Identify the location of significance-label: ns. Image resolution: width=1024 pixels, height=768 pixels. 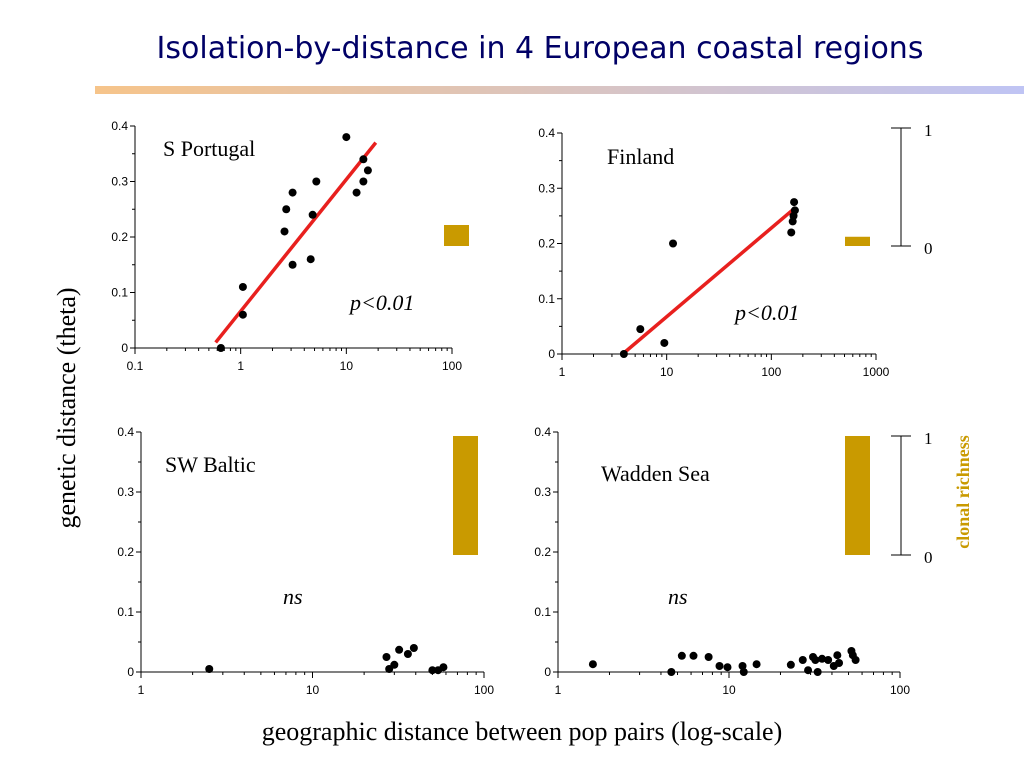
(678, 596).